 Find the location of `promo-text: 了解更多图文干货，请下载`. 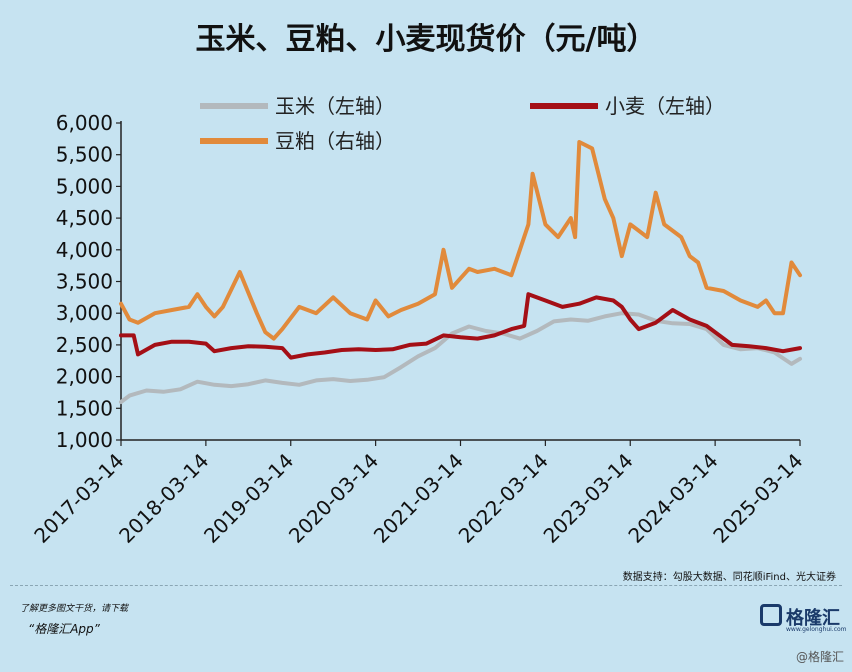

promo-text: 了解更多图文干货，请下载 is located at coordinates (74, 609).